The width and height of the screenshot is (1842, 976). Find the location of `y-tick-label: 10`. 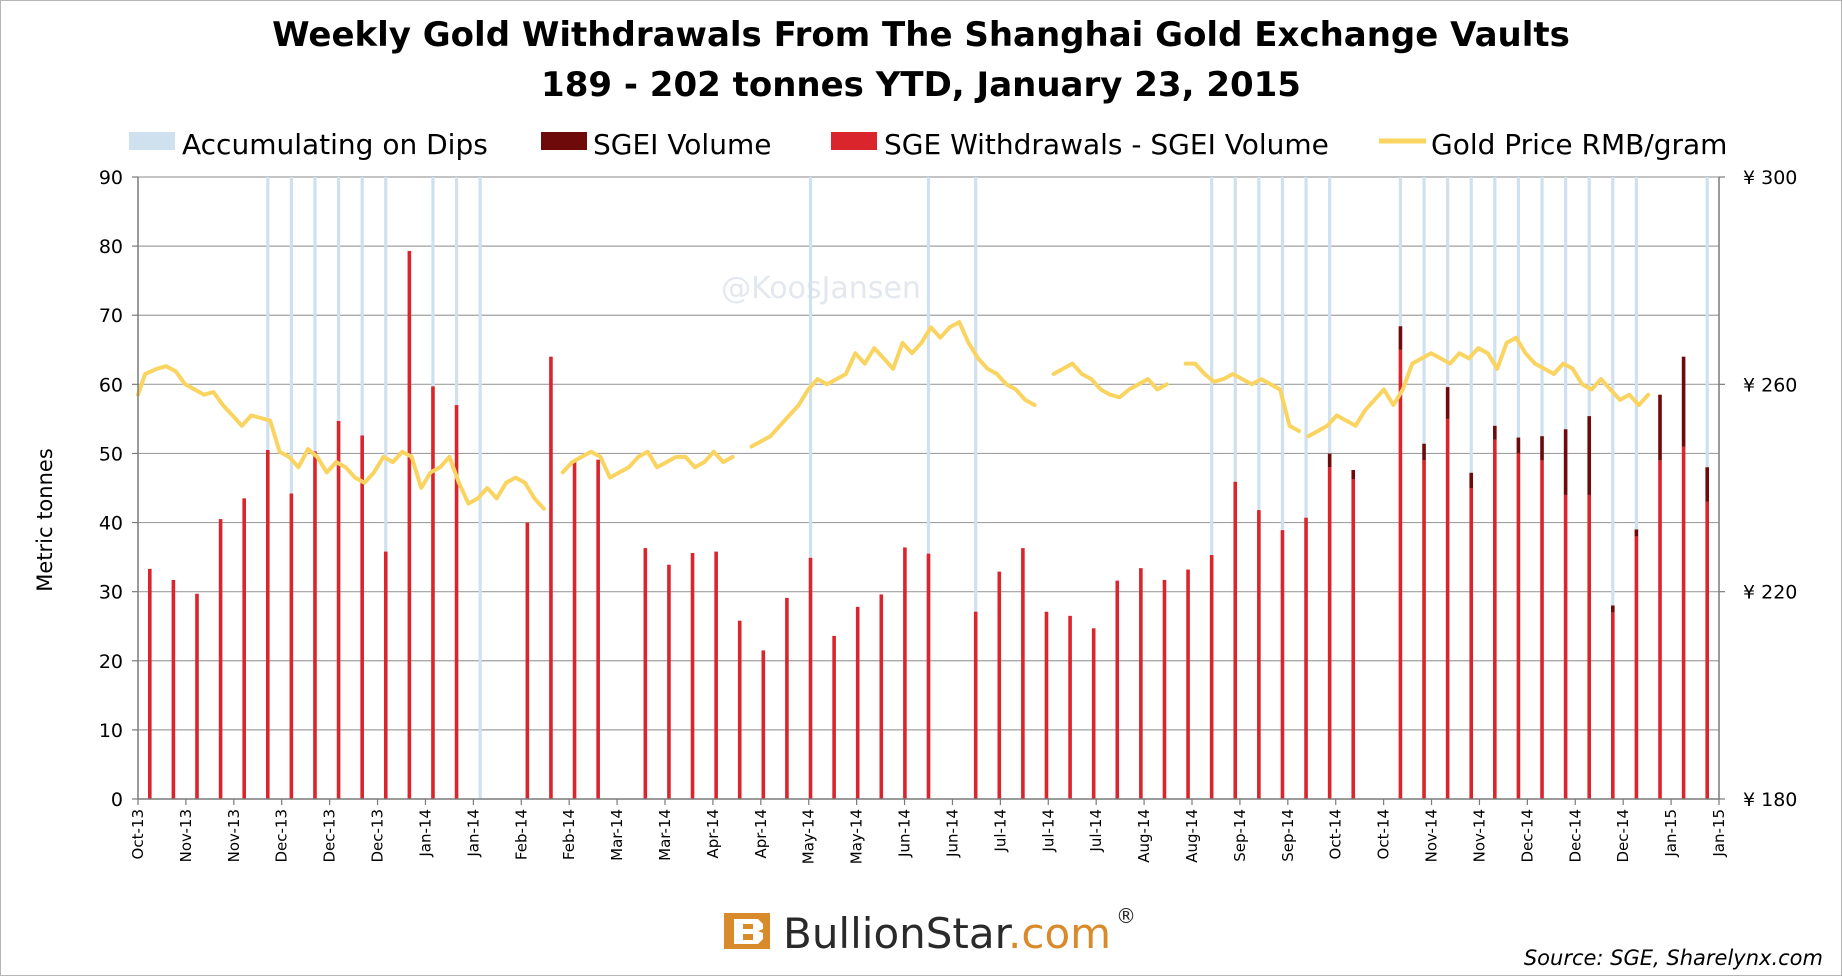

y-tick-label: 10 is located at coordinates (111, 731).